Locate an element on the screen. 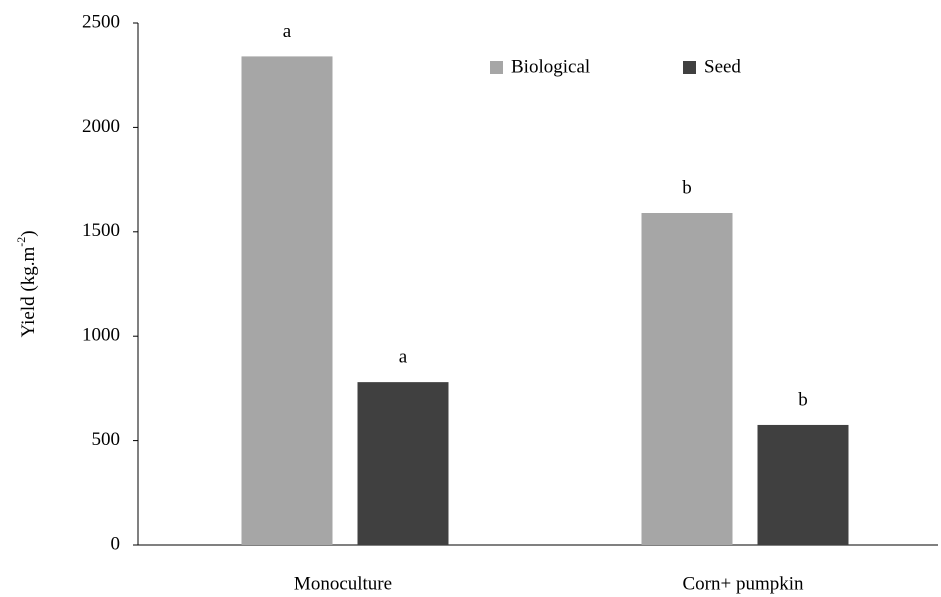 This screenshot has height=597, width=941. legend-label: Biological is located at coordinates (550, 66).